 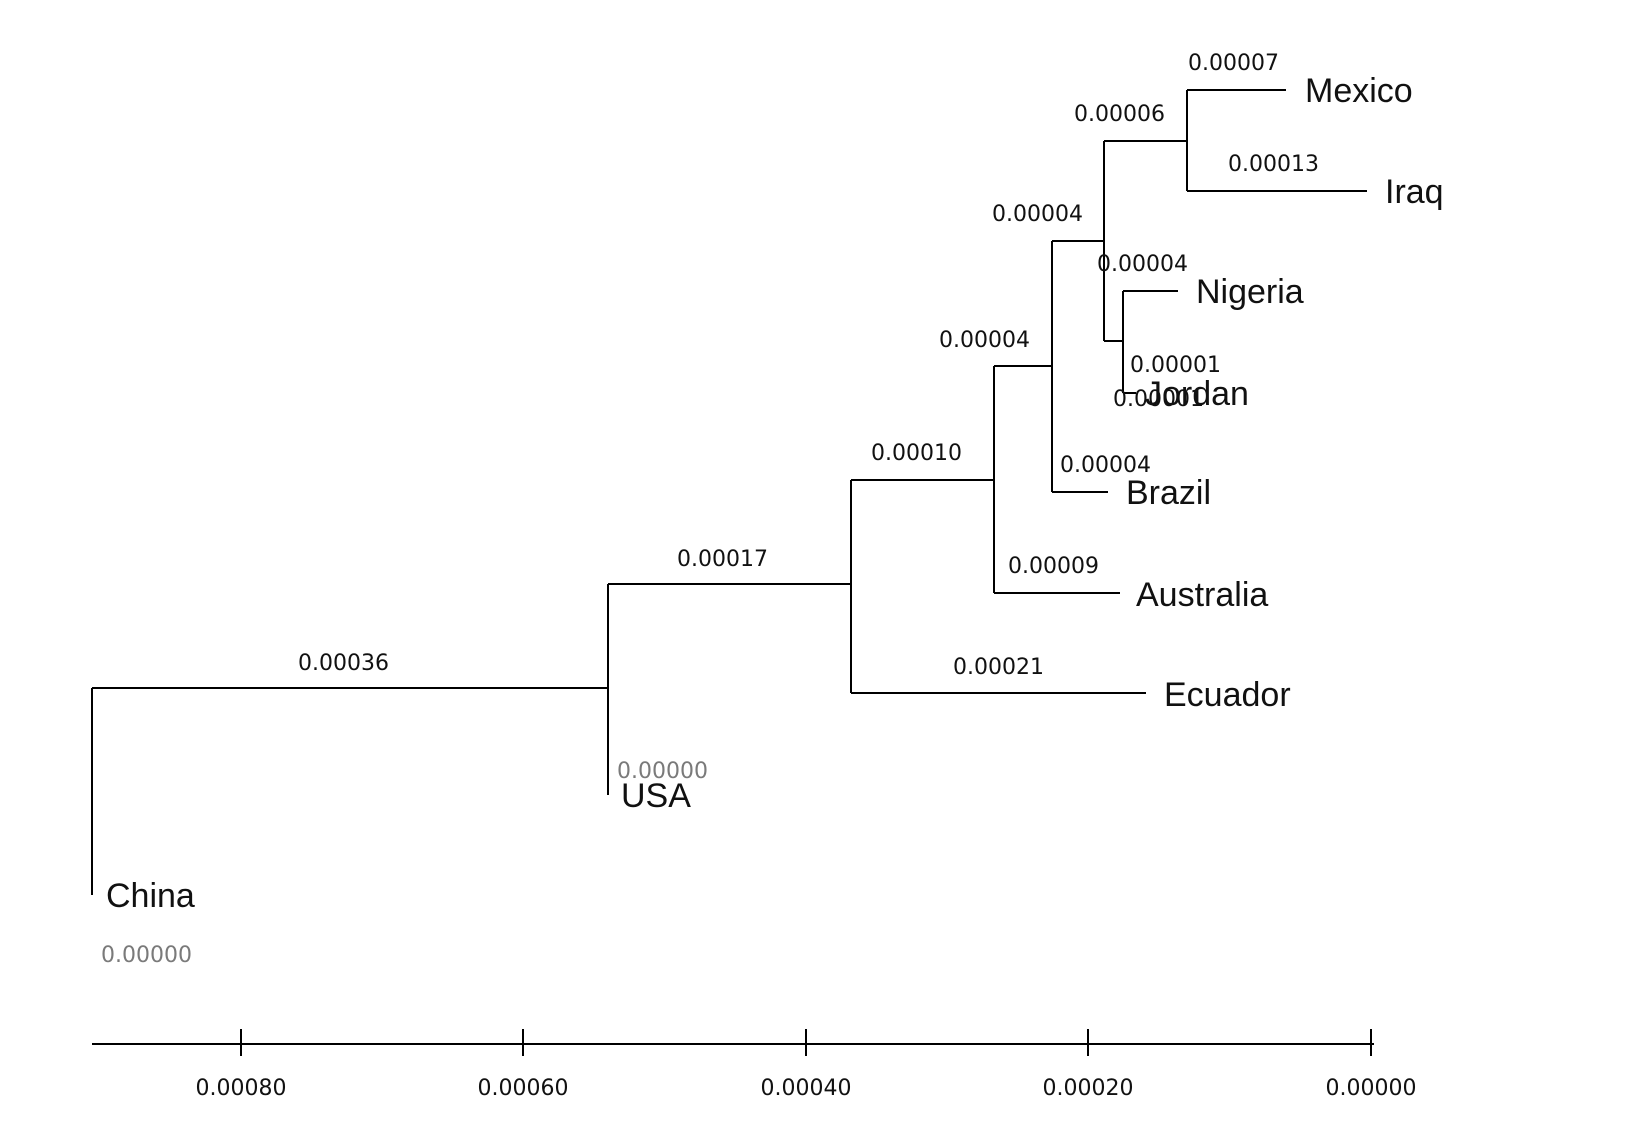 I want to click on axis-tick-label: 0.00080, so click(x=241, y=1088).